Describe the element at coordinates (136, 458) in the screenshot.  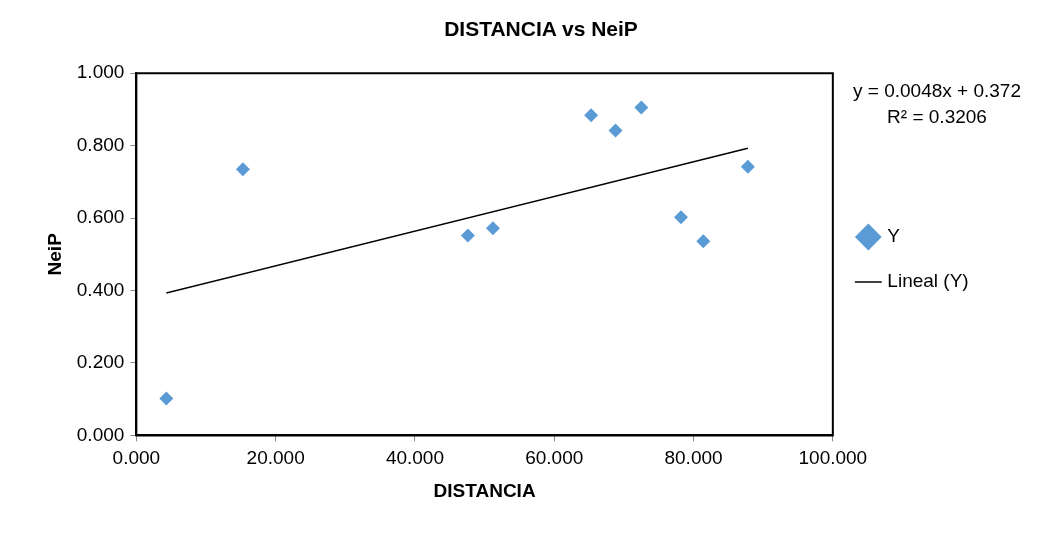
I see `x-tick-label: 0.000` at that location.